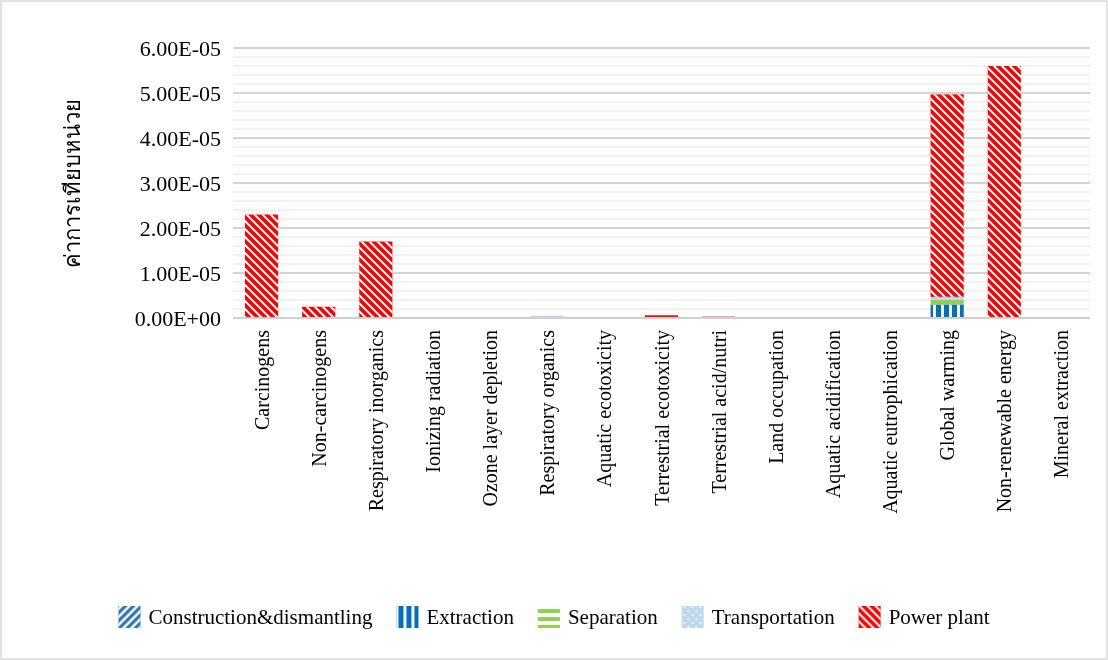  What do you see at coordinates (773, 617) in the screenshot?
I see `legend-label: Transportation` at bounding box center [773, 617].